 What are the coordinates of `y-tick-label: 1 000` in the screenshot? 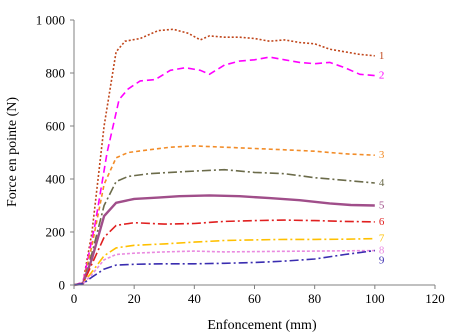 It's located at (50, 20).